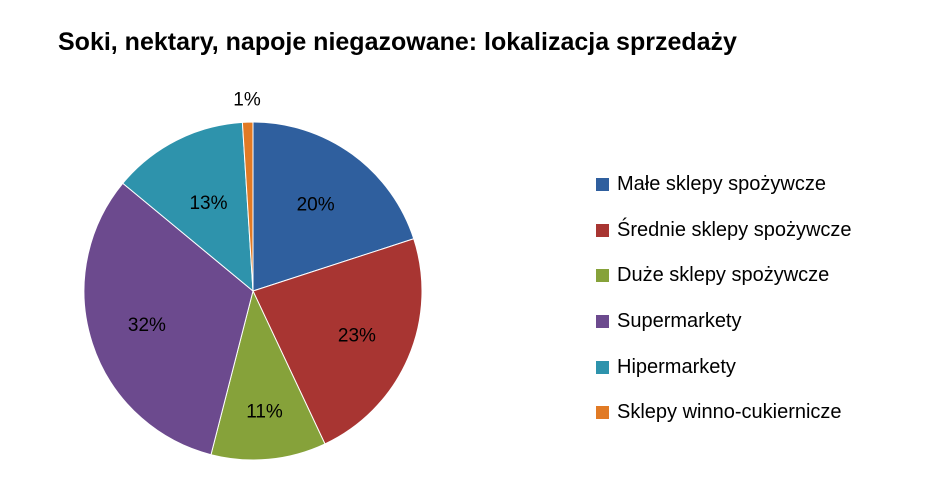 This screenshot has height=500, width=941. Describe the element at coordinates (208, 203) in the screenshot. I see `data-label: 13%` at that location.